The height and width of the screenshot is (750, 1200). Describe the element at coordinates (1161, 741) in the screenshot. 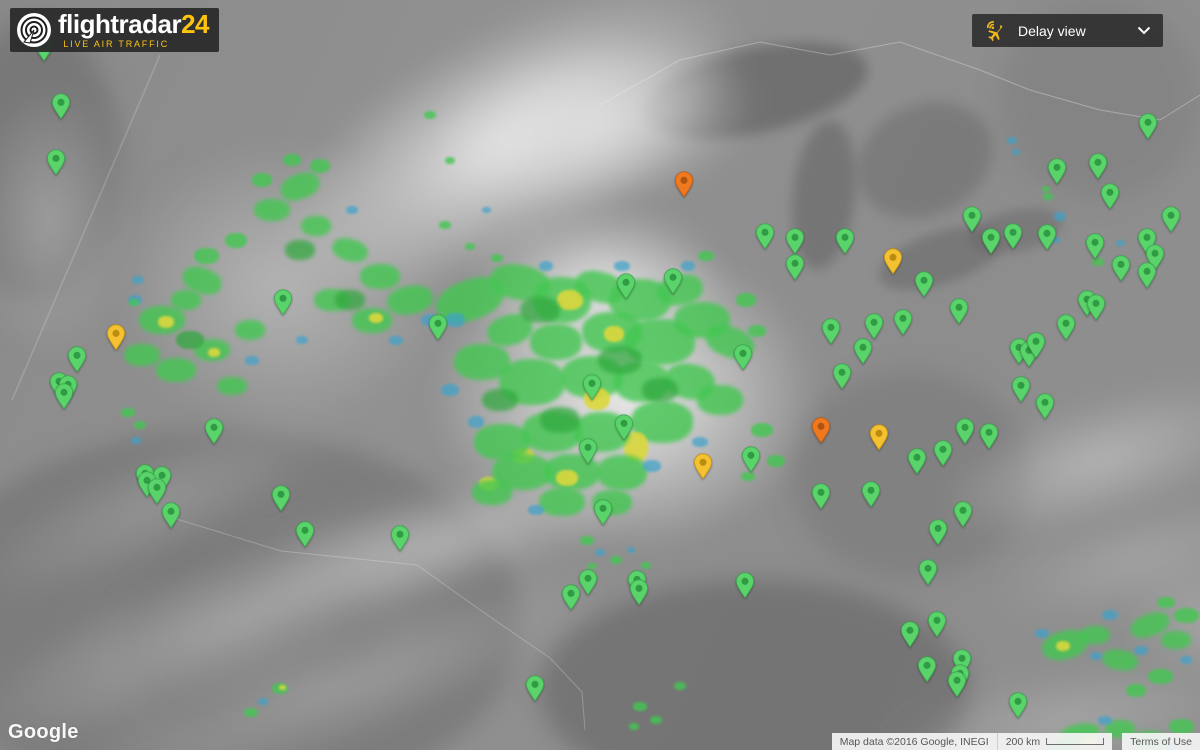

I see `terms-of-use-link: Terms of Use` at that location.